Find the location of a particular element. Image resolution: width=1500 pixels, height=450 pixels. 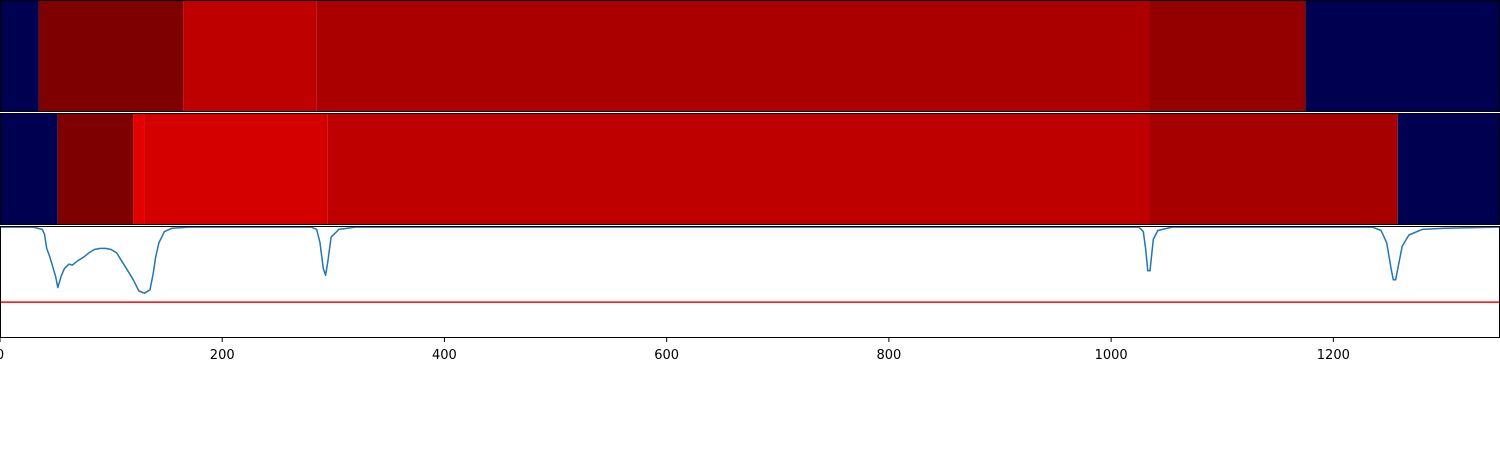

x-tick-label-0: 0 is located at coordinates (2, 355).